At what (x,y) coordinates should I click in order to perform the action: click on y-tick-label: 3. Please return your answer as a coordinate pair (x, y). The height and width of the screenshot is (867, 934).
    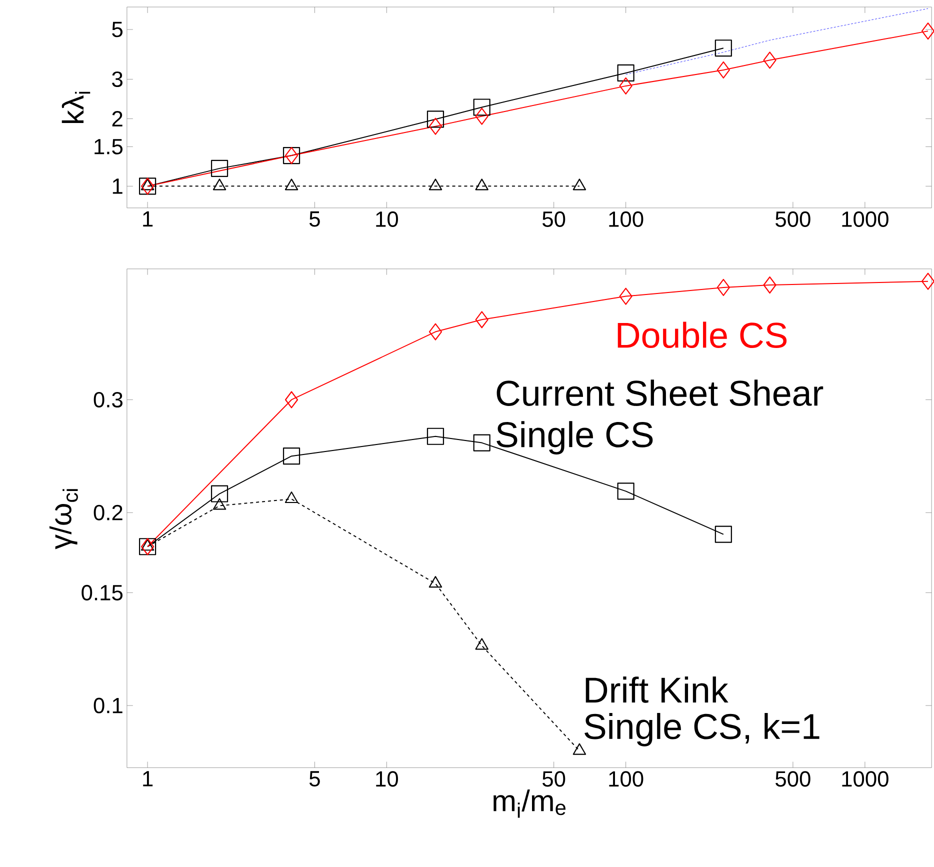
    Looking at the image, I should click on (117, 80).